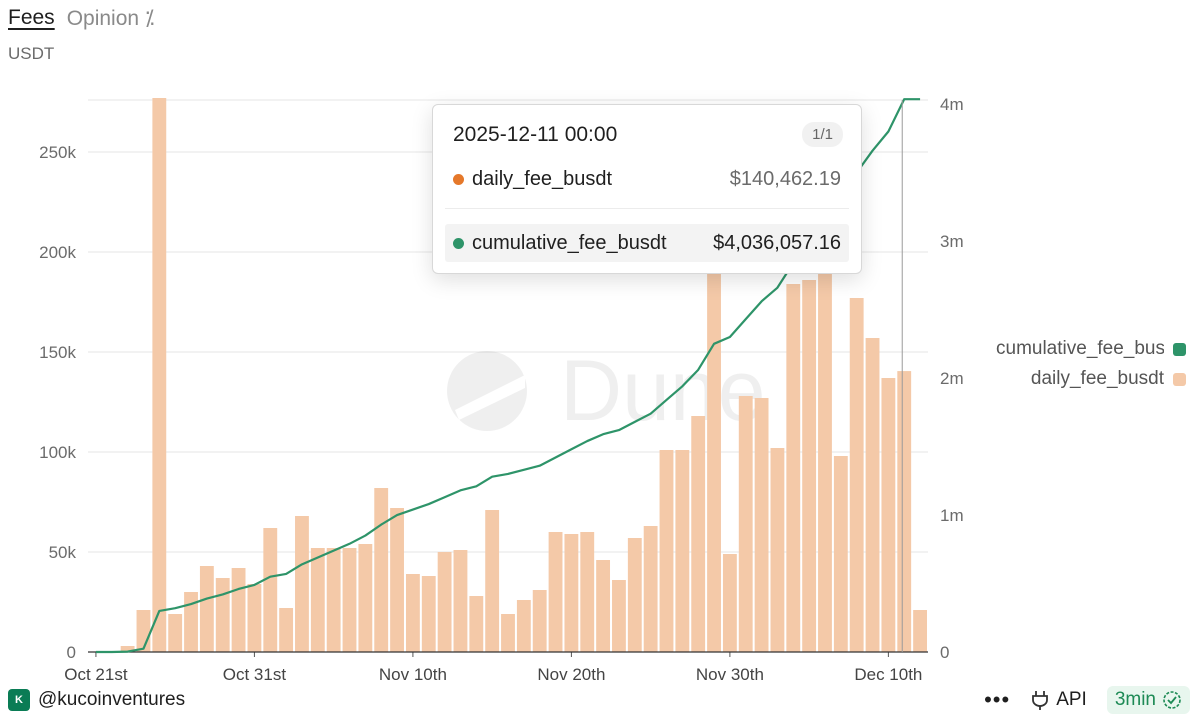 This screenshot has height=725, width=1200. What do you see at coordinates (952, 378) in the screenshot?
I see `right-axis-tick-label: 2m` at bounding box center [952, 378].